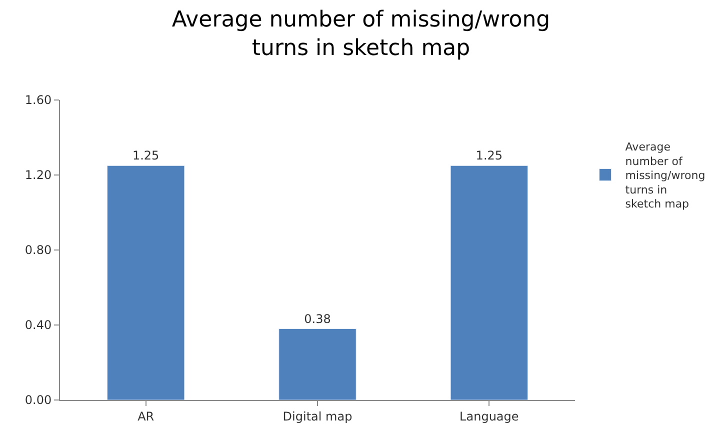 The height and width of the screenshot is (440, 722). Describe the element at coordinates (489, 416) in the screenshot. I see `x-tick-label: Language` at that location.